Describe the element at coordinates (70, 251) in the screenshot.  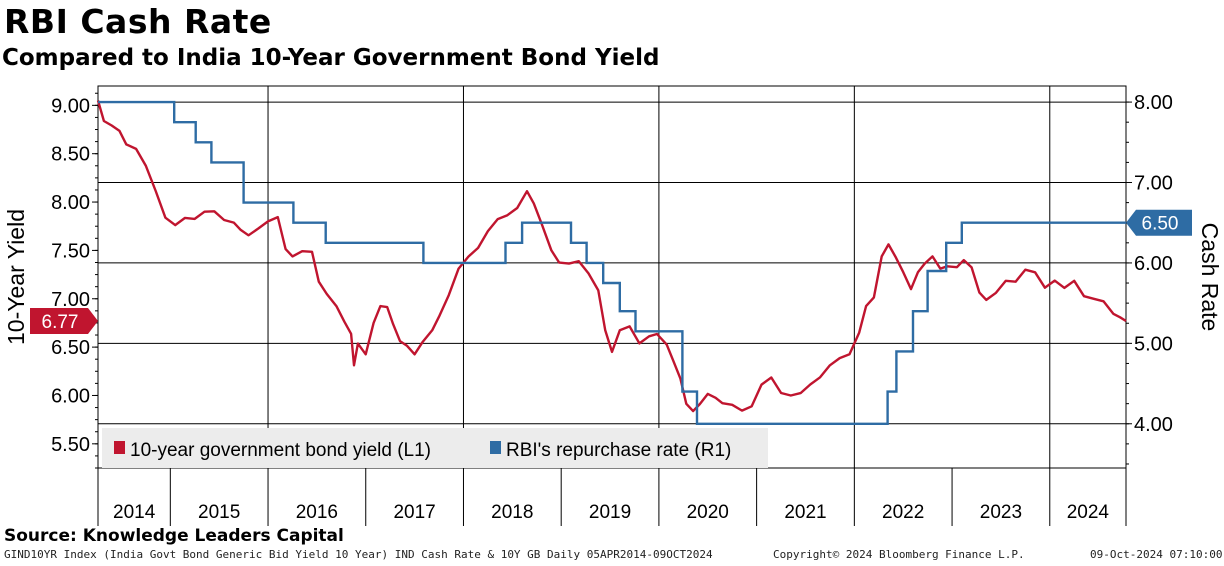
I see `left-tick-label: 7.50` at that location.